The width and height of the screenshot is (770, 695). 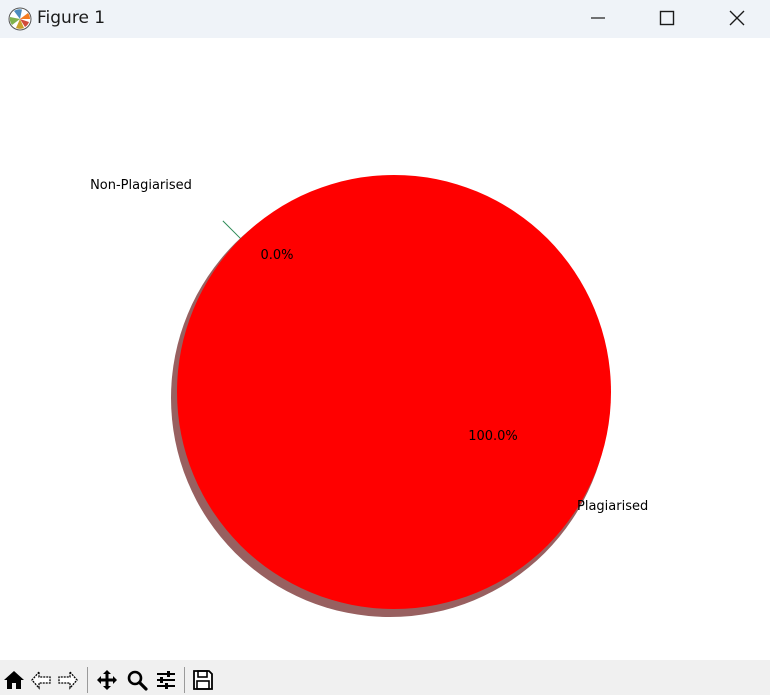 I want to click on navigation-toolbar, so click(x=385, y=677).